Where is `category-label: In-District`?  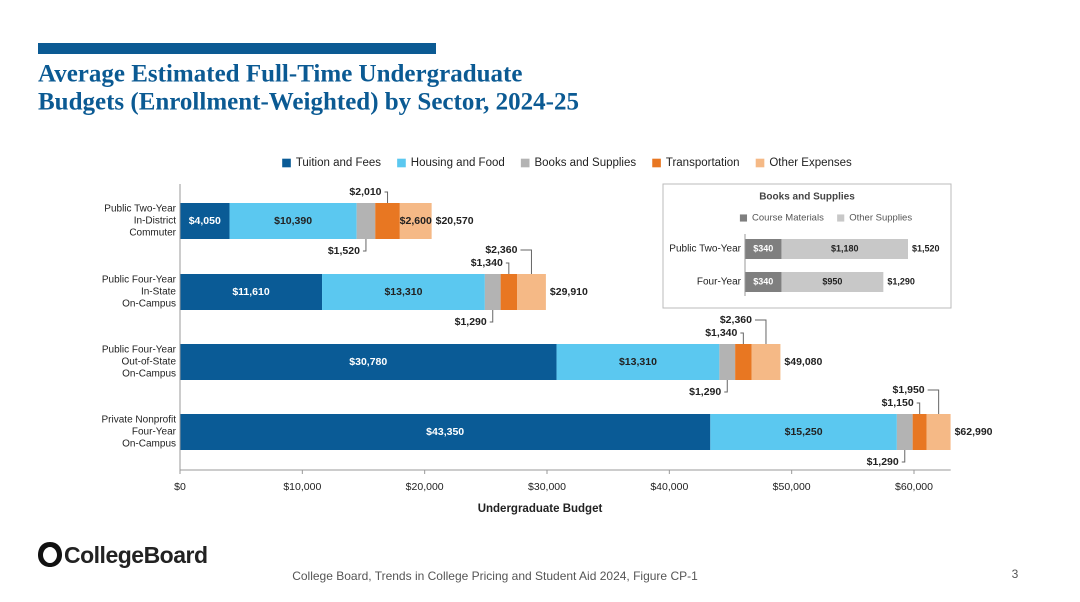 category-label: In-District is located at coordinates (155, 221).